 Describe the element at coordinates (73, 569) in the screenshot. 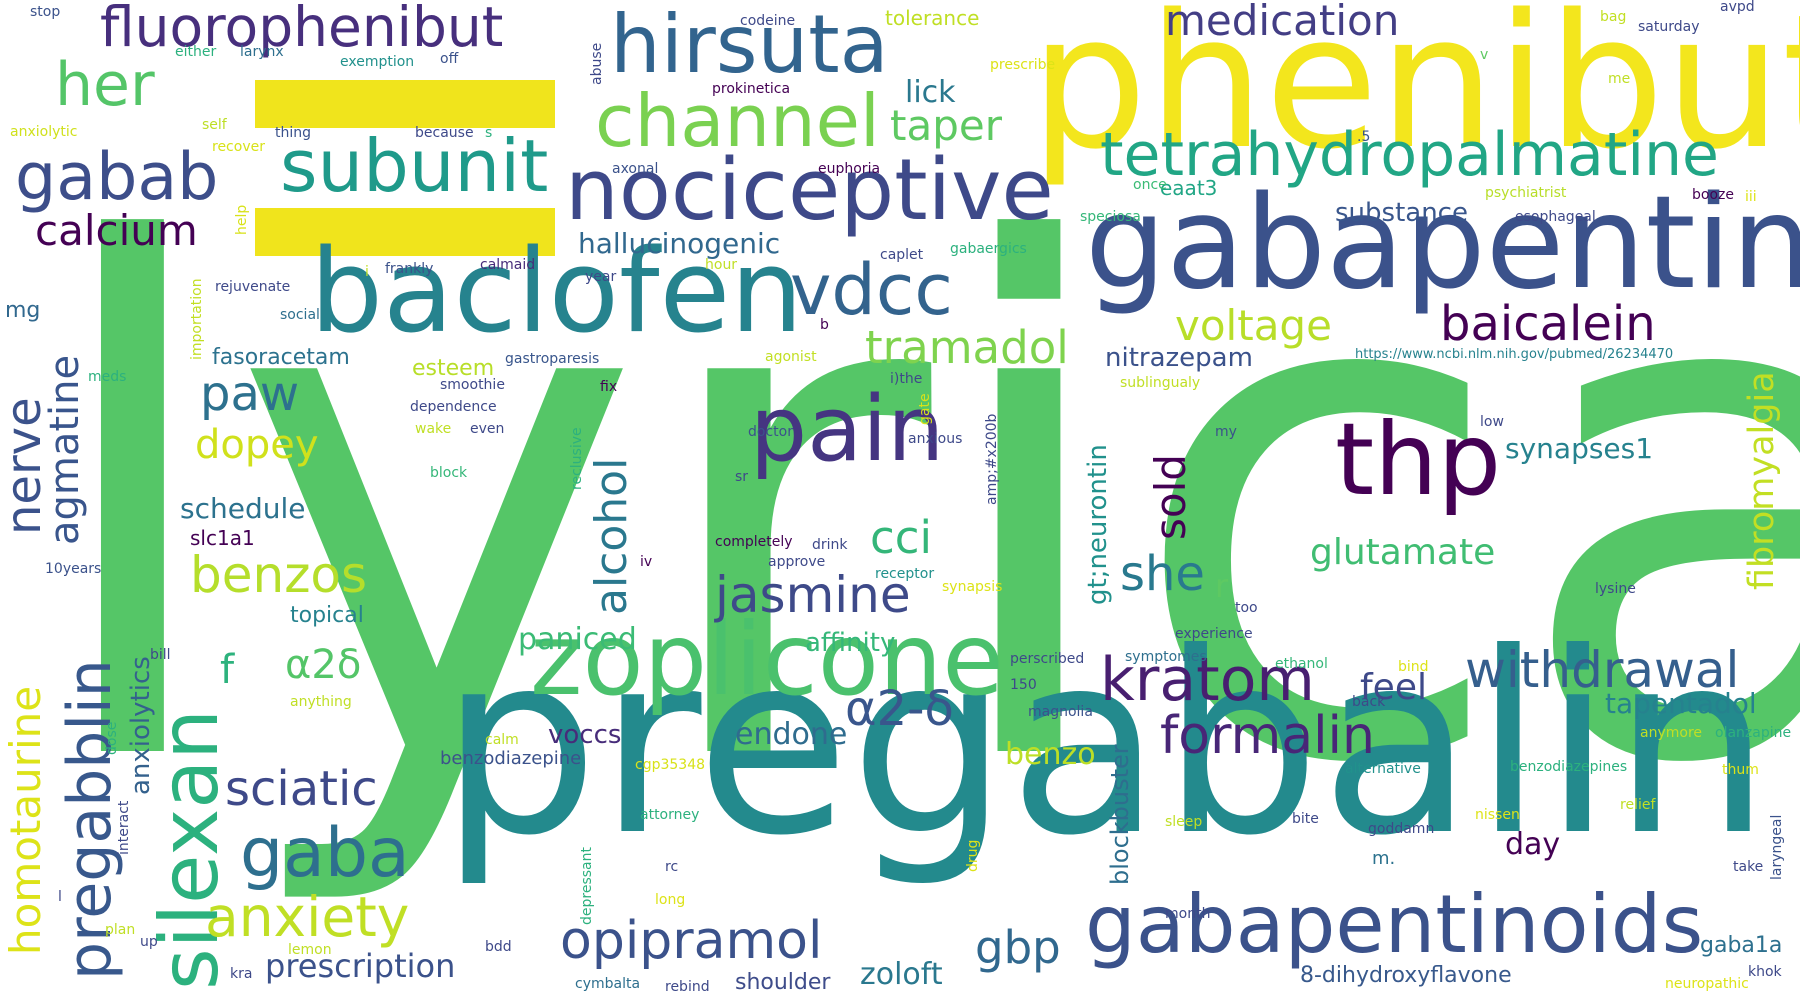

I see `word-10years: 10years` at that location.